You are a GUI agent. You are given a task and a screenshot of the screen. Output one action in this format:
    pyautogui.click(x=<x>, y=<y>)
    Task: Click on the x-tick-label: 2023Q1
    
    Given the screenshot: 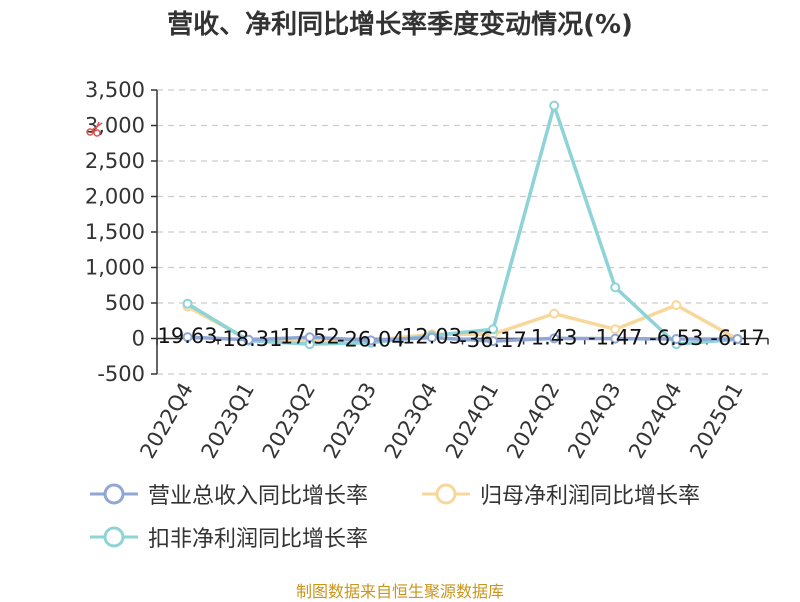 What is the action you would take?
    pyautogui.click(x=228, y=421)
    